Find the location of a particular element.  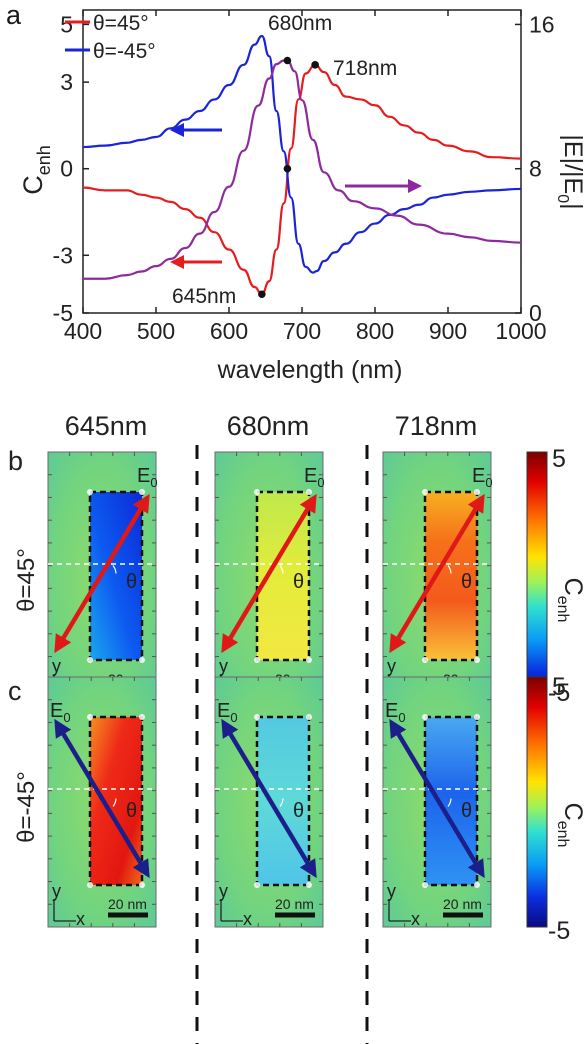

y-right-tick-label: 8 is located at coordinates (535, 169).